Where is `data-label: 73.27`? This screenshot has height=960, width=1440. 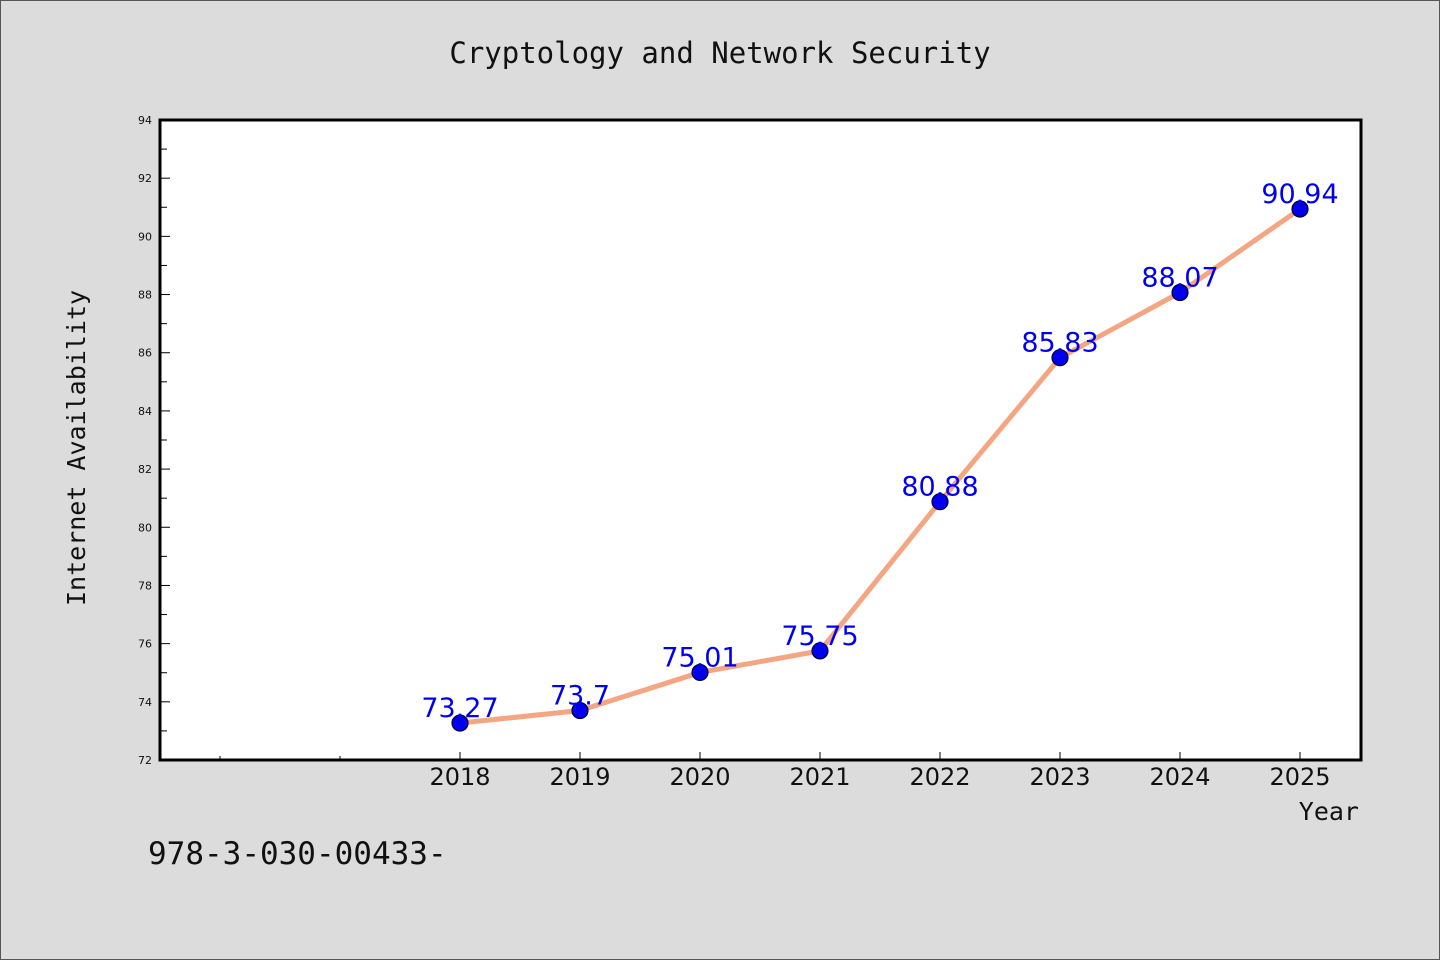
data-label: 73.27 is located at coordinates (459, 708).